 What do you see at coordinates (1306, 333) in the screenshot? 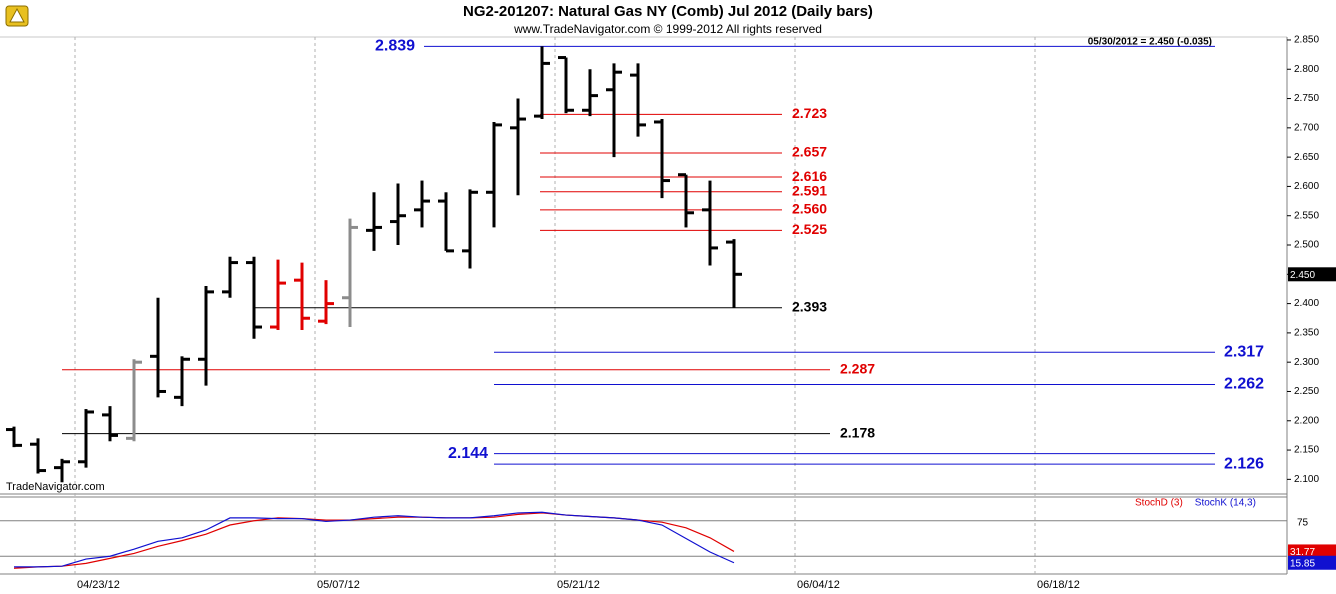
I see `y-tick-label: 2.350` at bounding box center [1306, 333].